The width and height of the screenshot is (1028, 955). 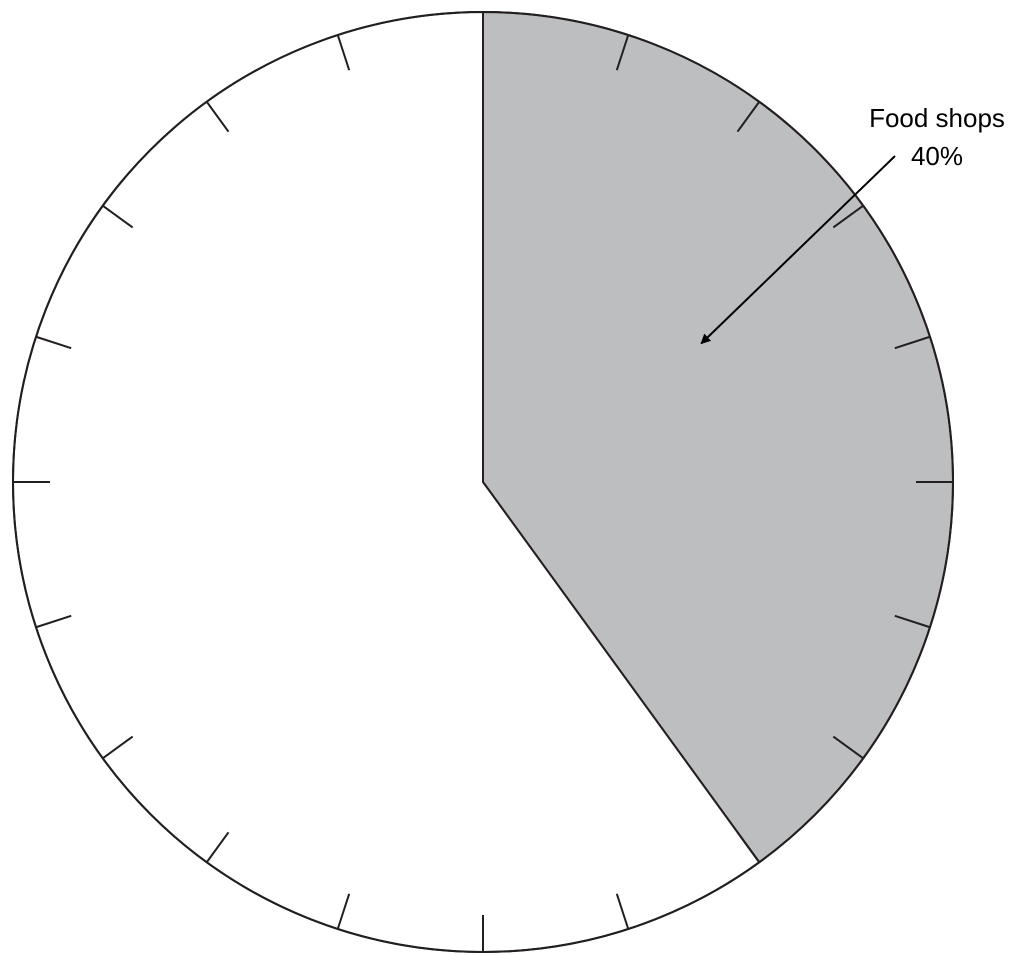 I want to click on slice-value-label: 40%, so click(x=937, y=156).